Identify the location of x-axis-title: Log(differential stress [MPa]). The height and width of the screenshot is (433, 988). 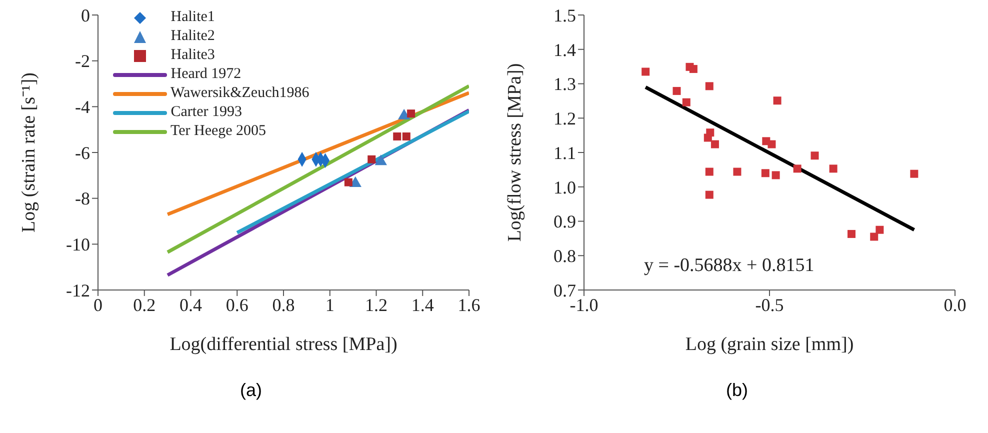
(284, 344).